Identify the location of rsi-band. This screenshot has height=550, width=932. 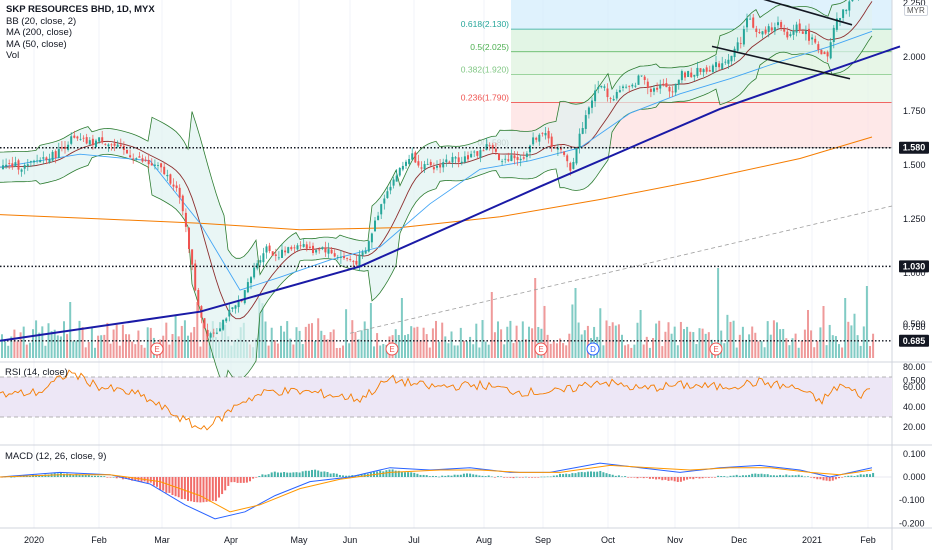
(446, 397).